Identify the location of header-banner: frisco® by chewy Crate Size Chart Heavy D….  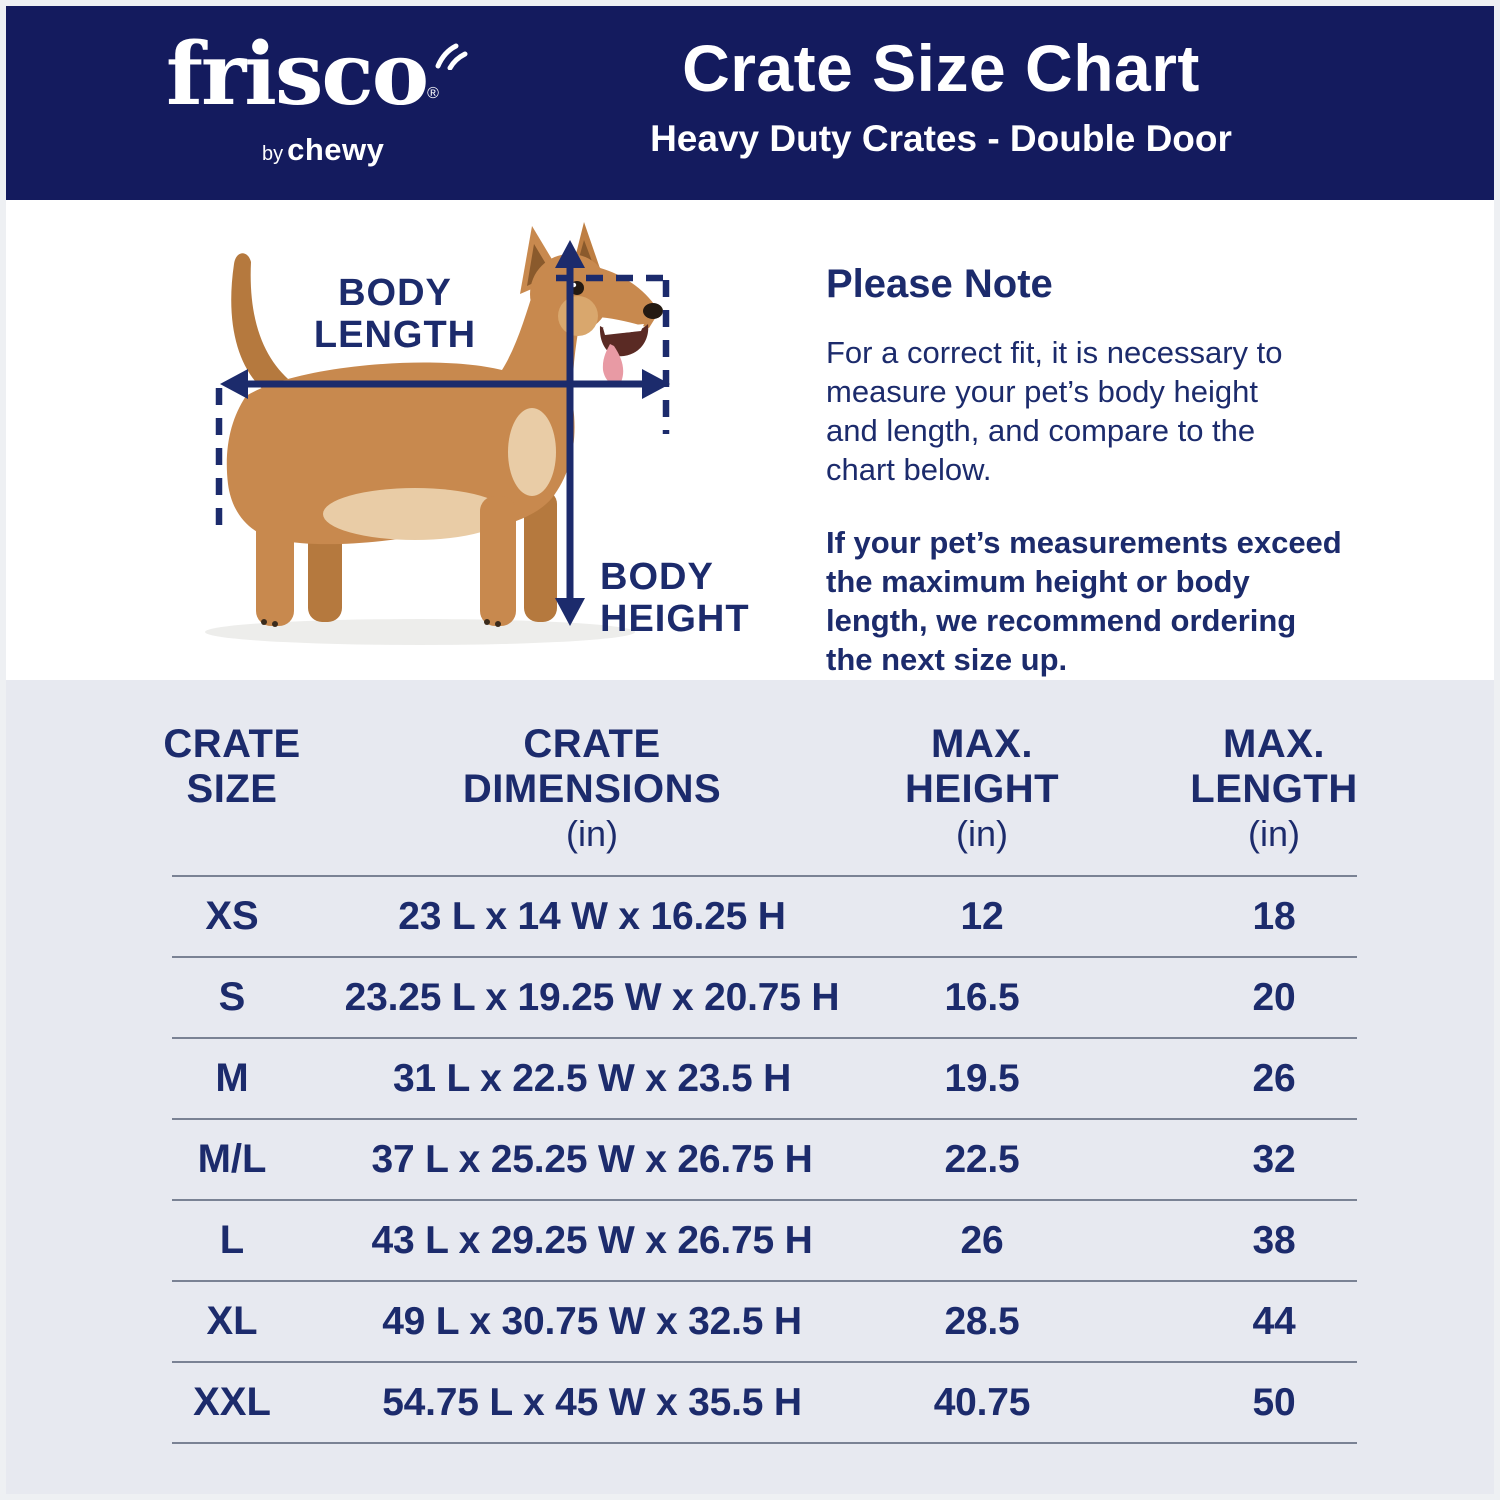
(750, 103).